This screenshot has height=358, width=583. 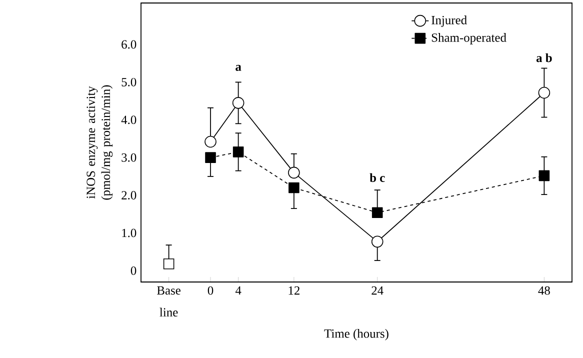 I want to click on annotation: a, so click(x=239, y=67).